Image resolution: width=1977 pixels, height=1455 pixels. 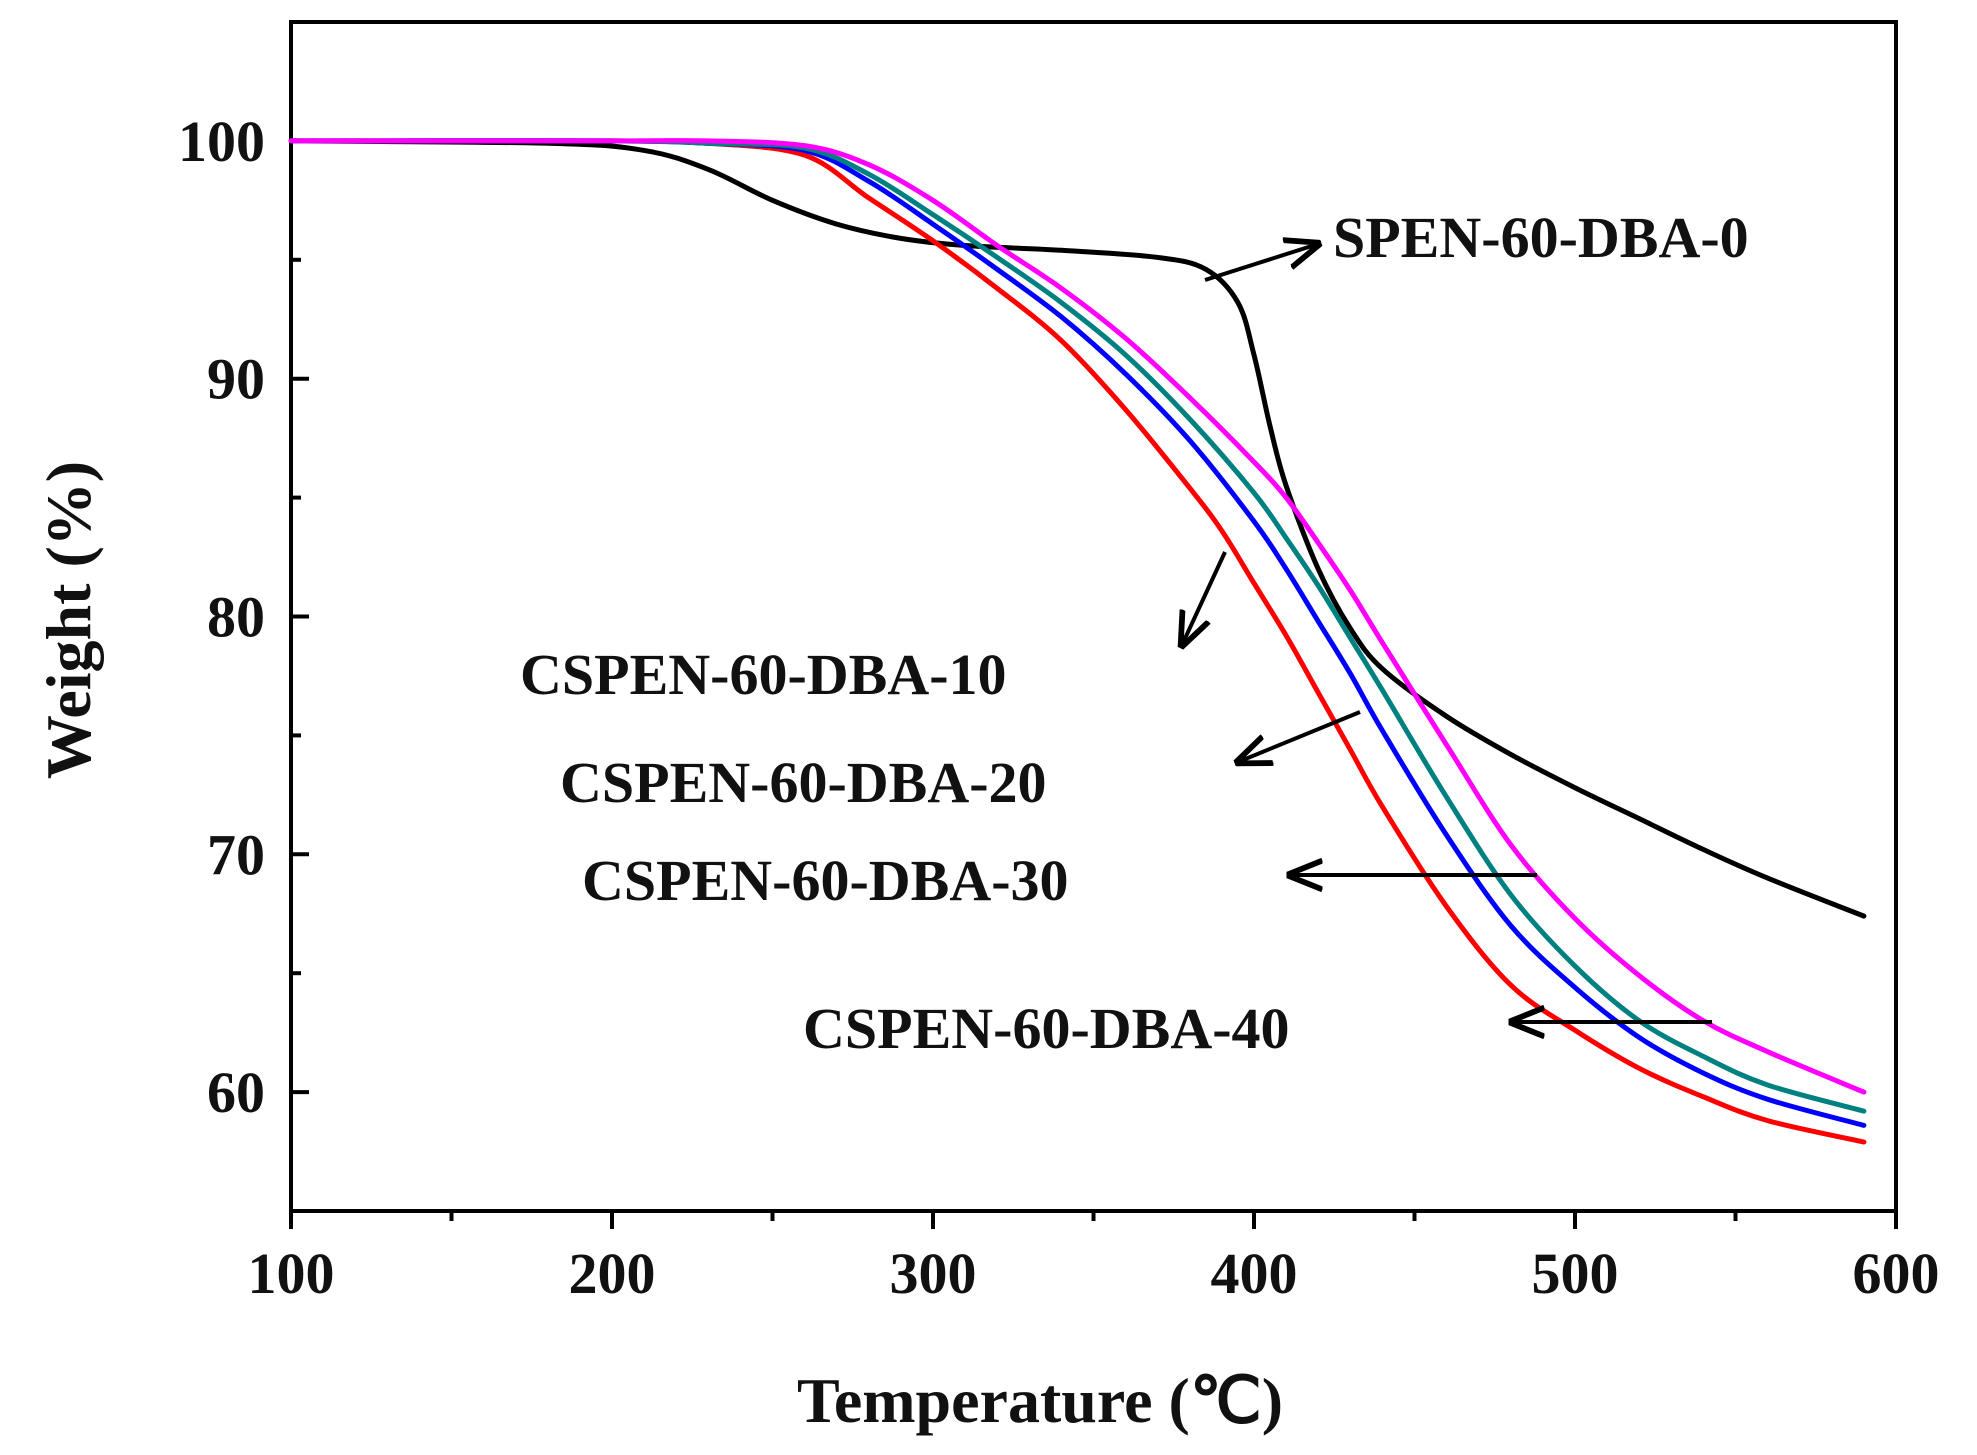 I want to click on annotation-label-cspen-60-dba-30: CSPEN-60-DBA-30, so click(x=825, y=880).